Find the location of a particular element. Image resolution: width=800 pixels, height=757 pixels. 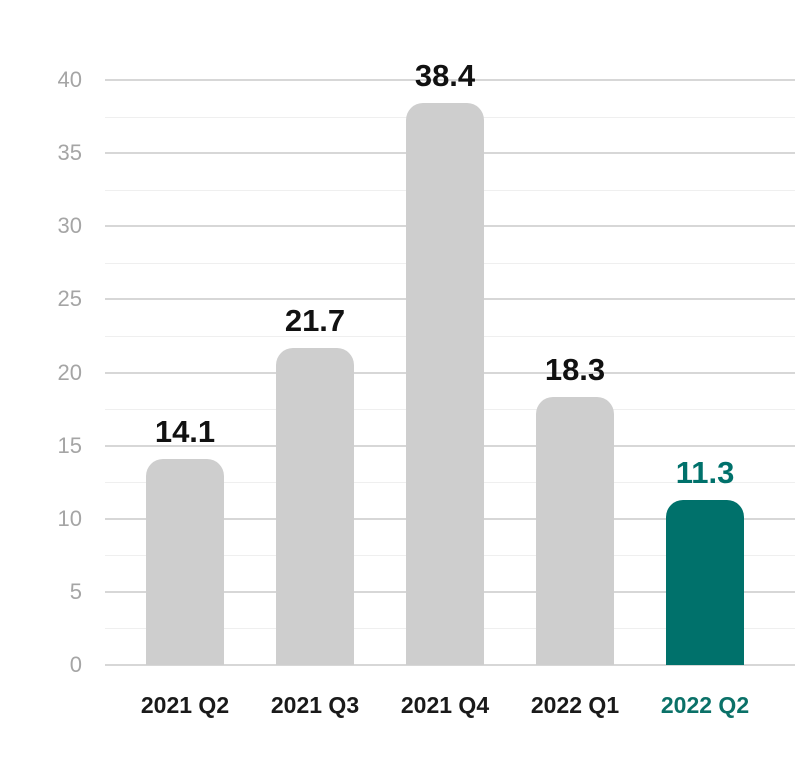

bar-2021-q2 is located at coordinates (185, 561).